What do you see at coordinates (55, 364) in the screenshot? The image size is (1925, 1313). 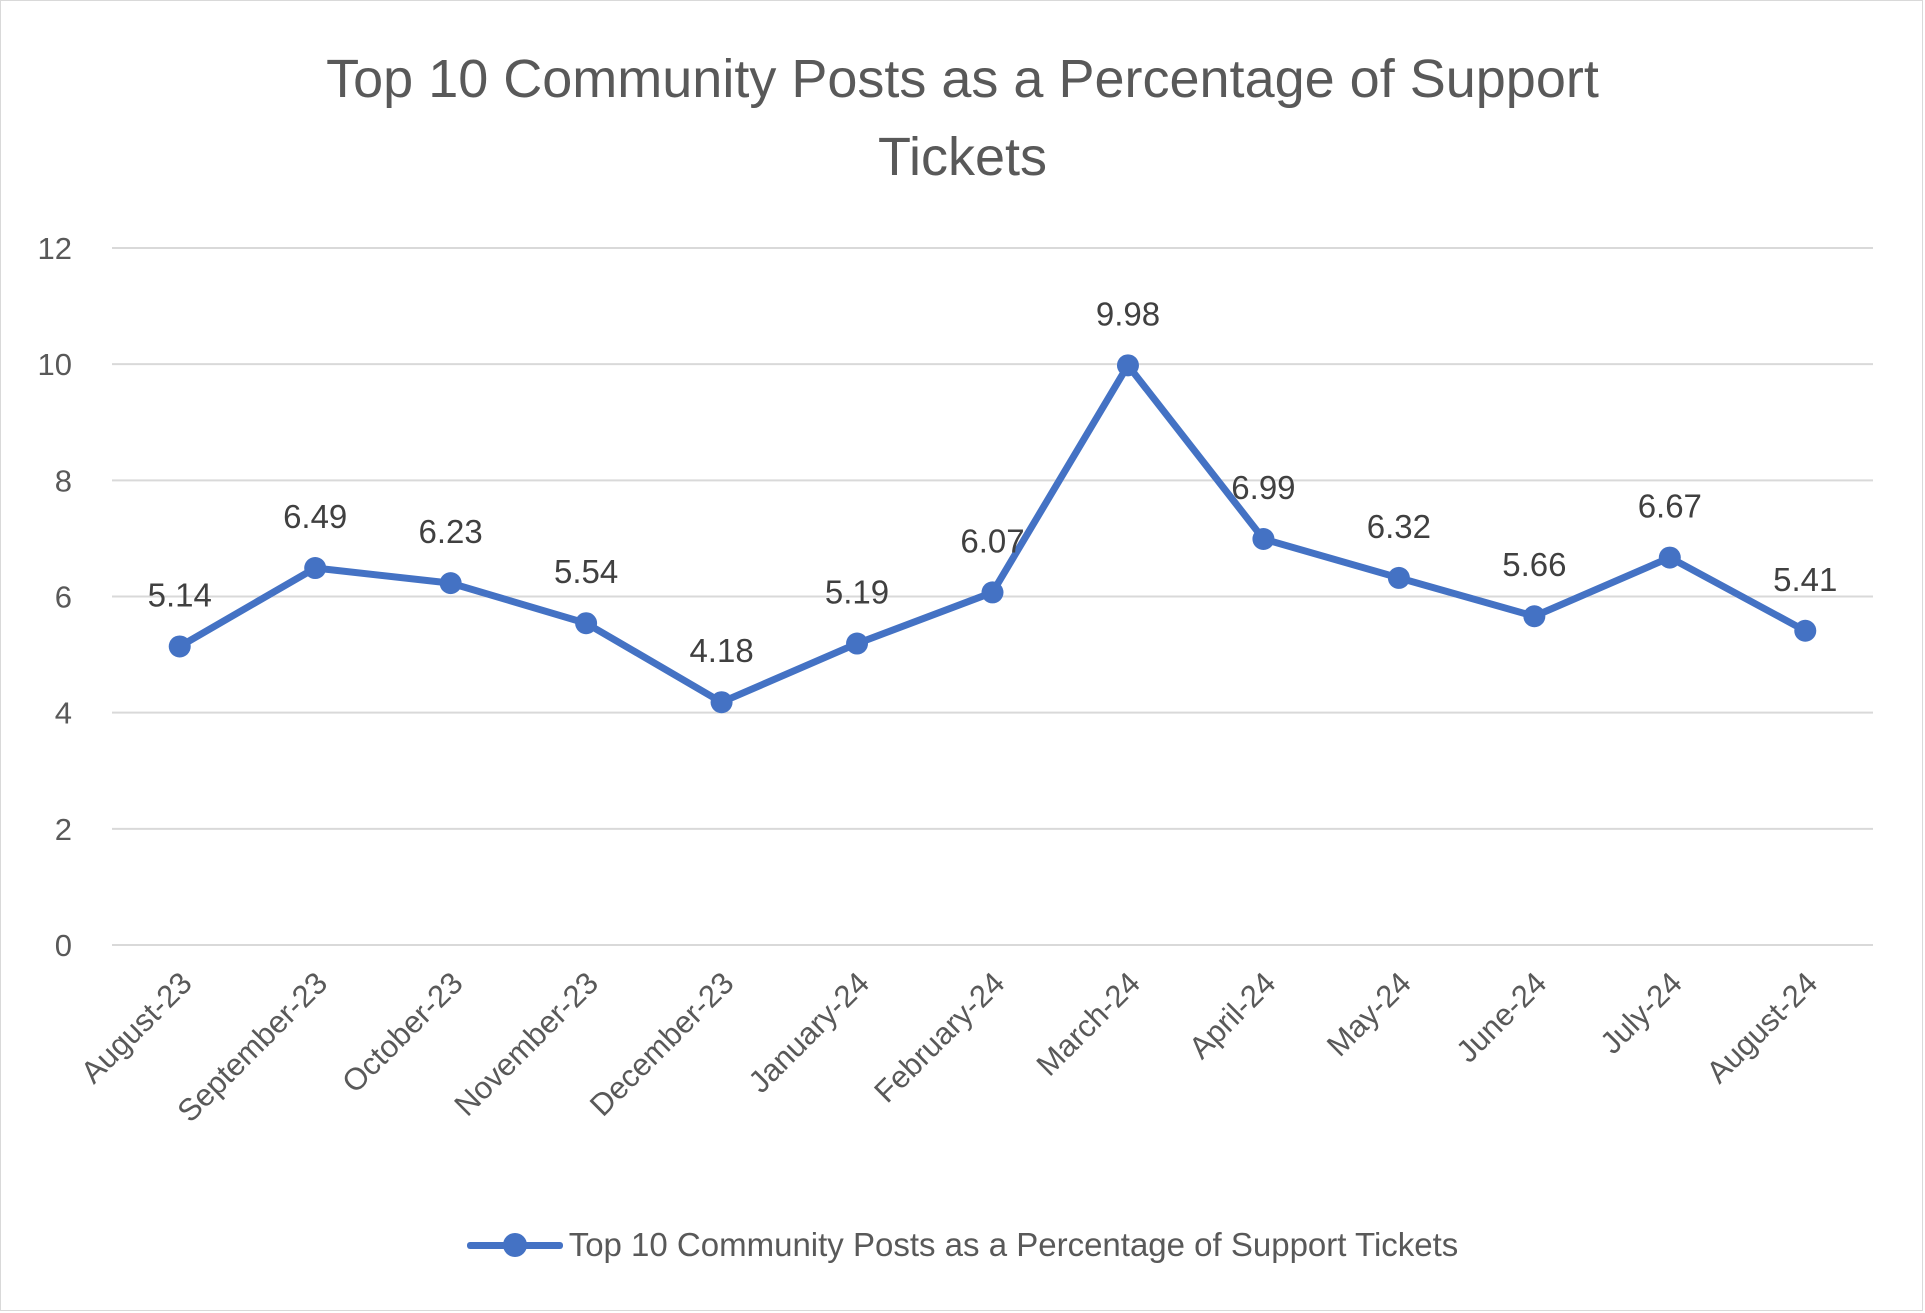 I see `y-tick-label: 10` at bounding box center [55, 364].